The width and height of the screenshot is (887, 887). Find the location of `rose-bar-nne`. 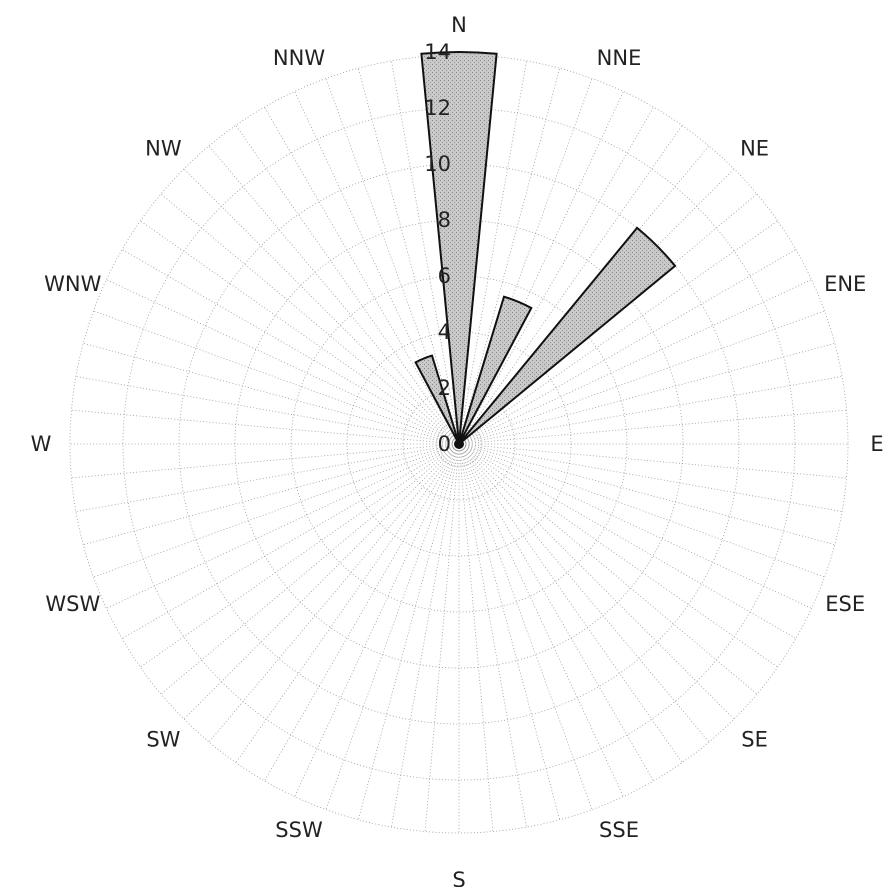

rose-bar-nne is located at coordinates (495, 370).